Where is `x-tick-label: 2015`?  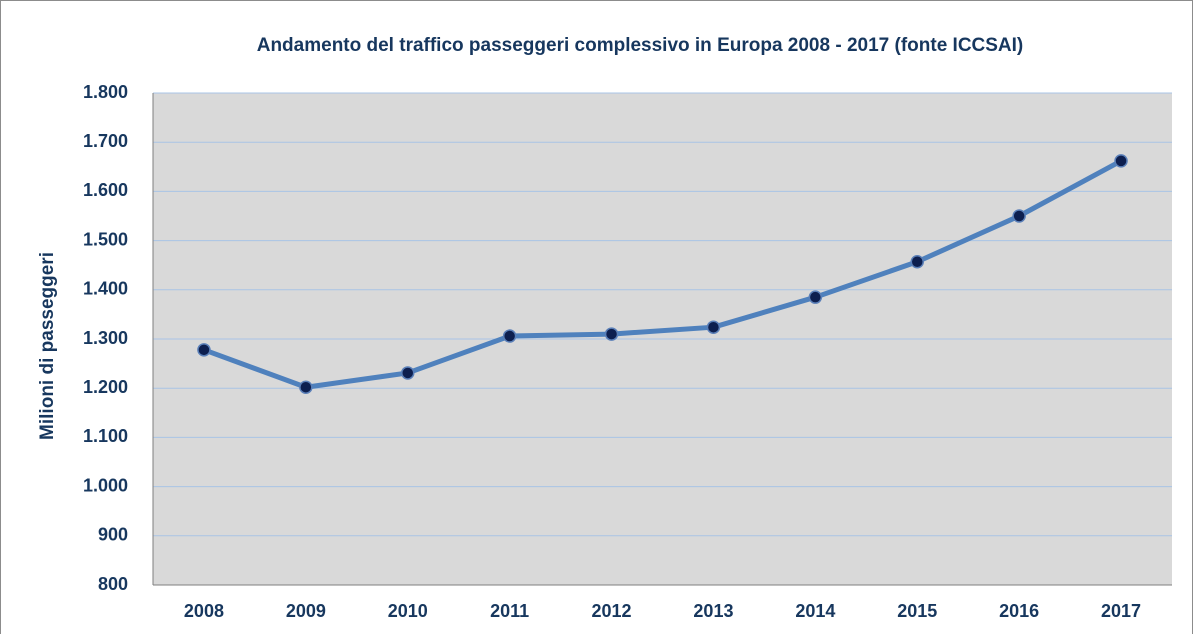
x-tick-label: 2015 is located at coordinates (917, 611).